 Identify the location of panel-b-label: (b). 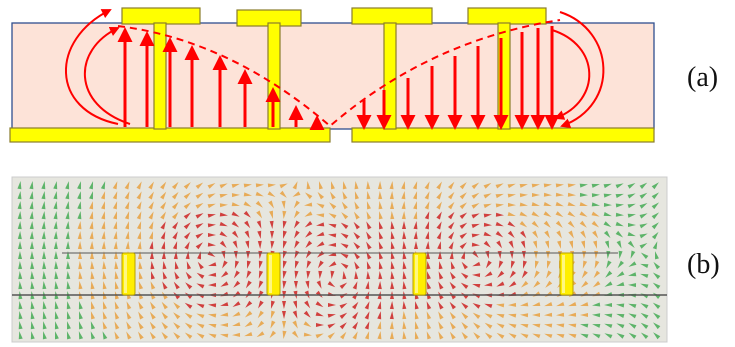
(703, 264).